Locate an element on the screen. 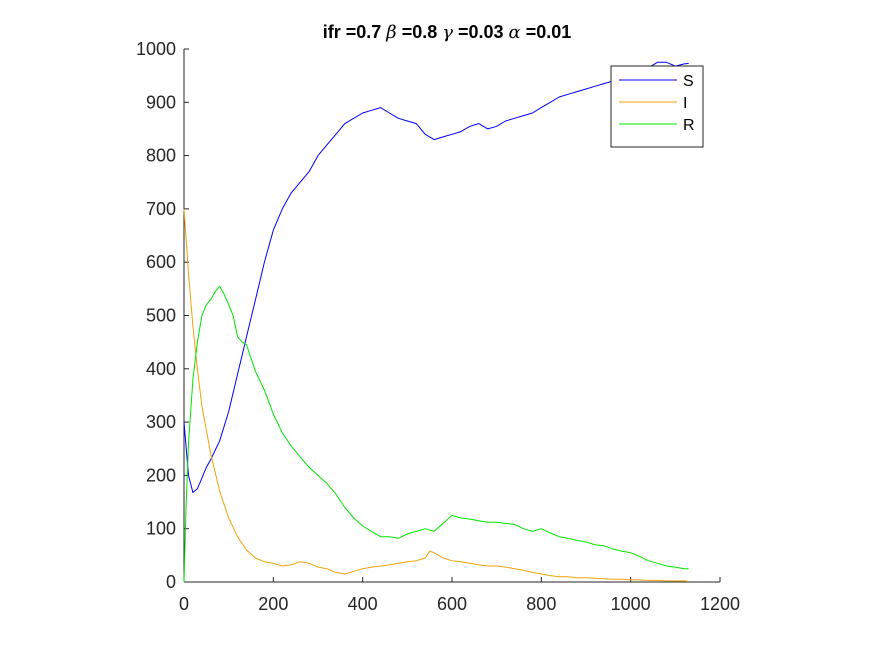 Image resolution: width=875 pixels, height=656 pixels. y-tick-label: 200 is located at coordinates (161, 475).